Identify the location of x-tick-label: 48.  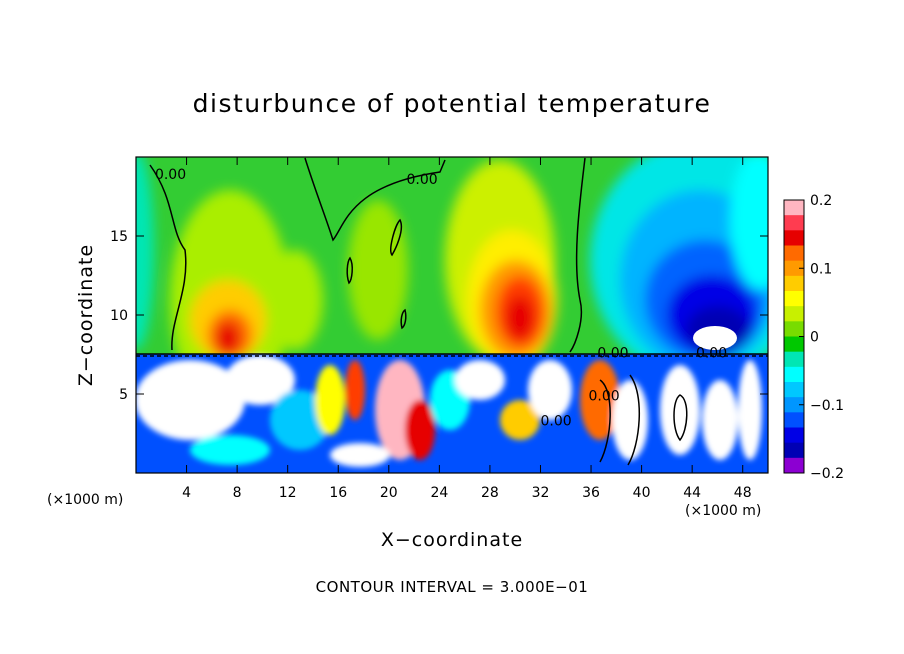
(743, 493).